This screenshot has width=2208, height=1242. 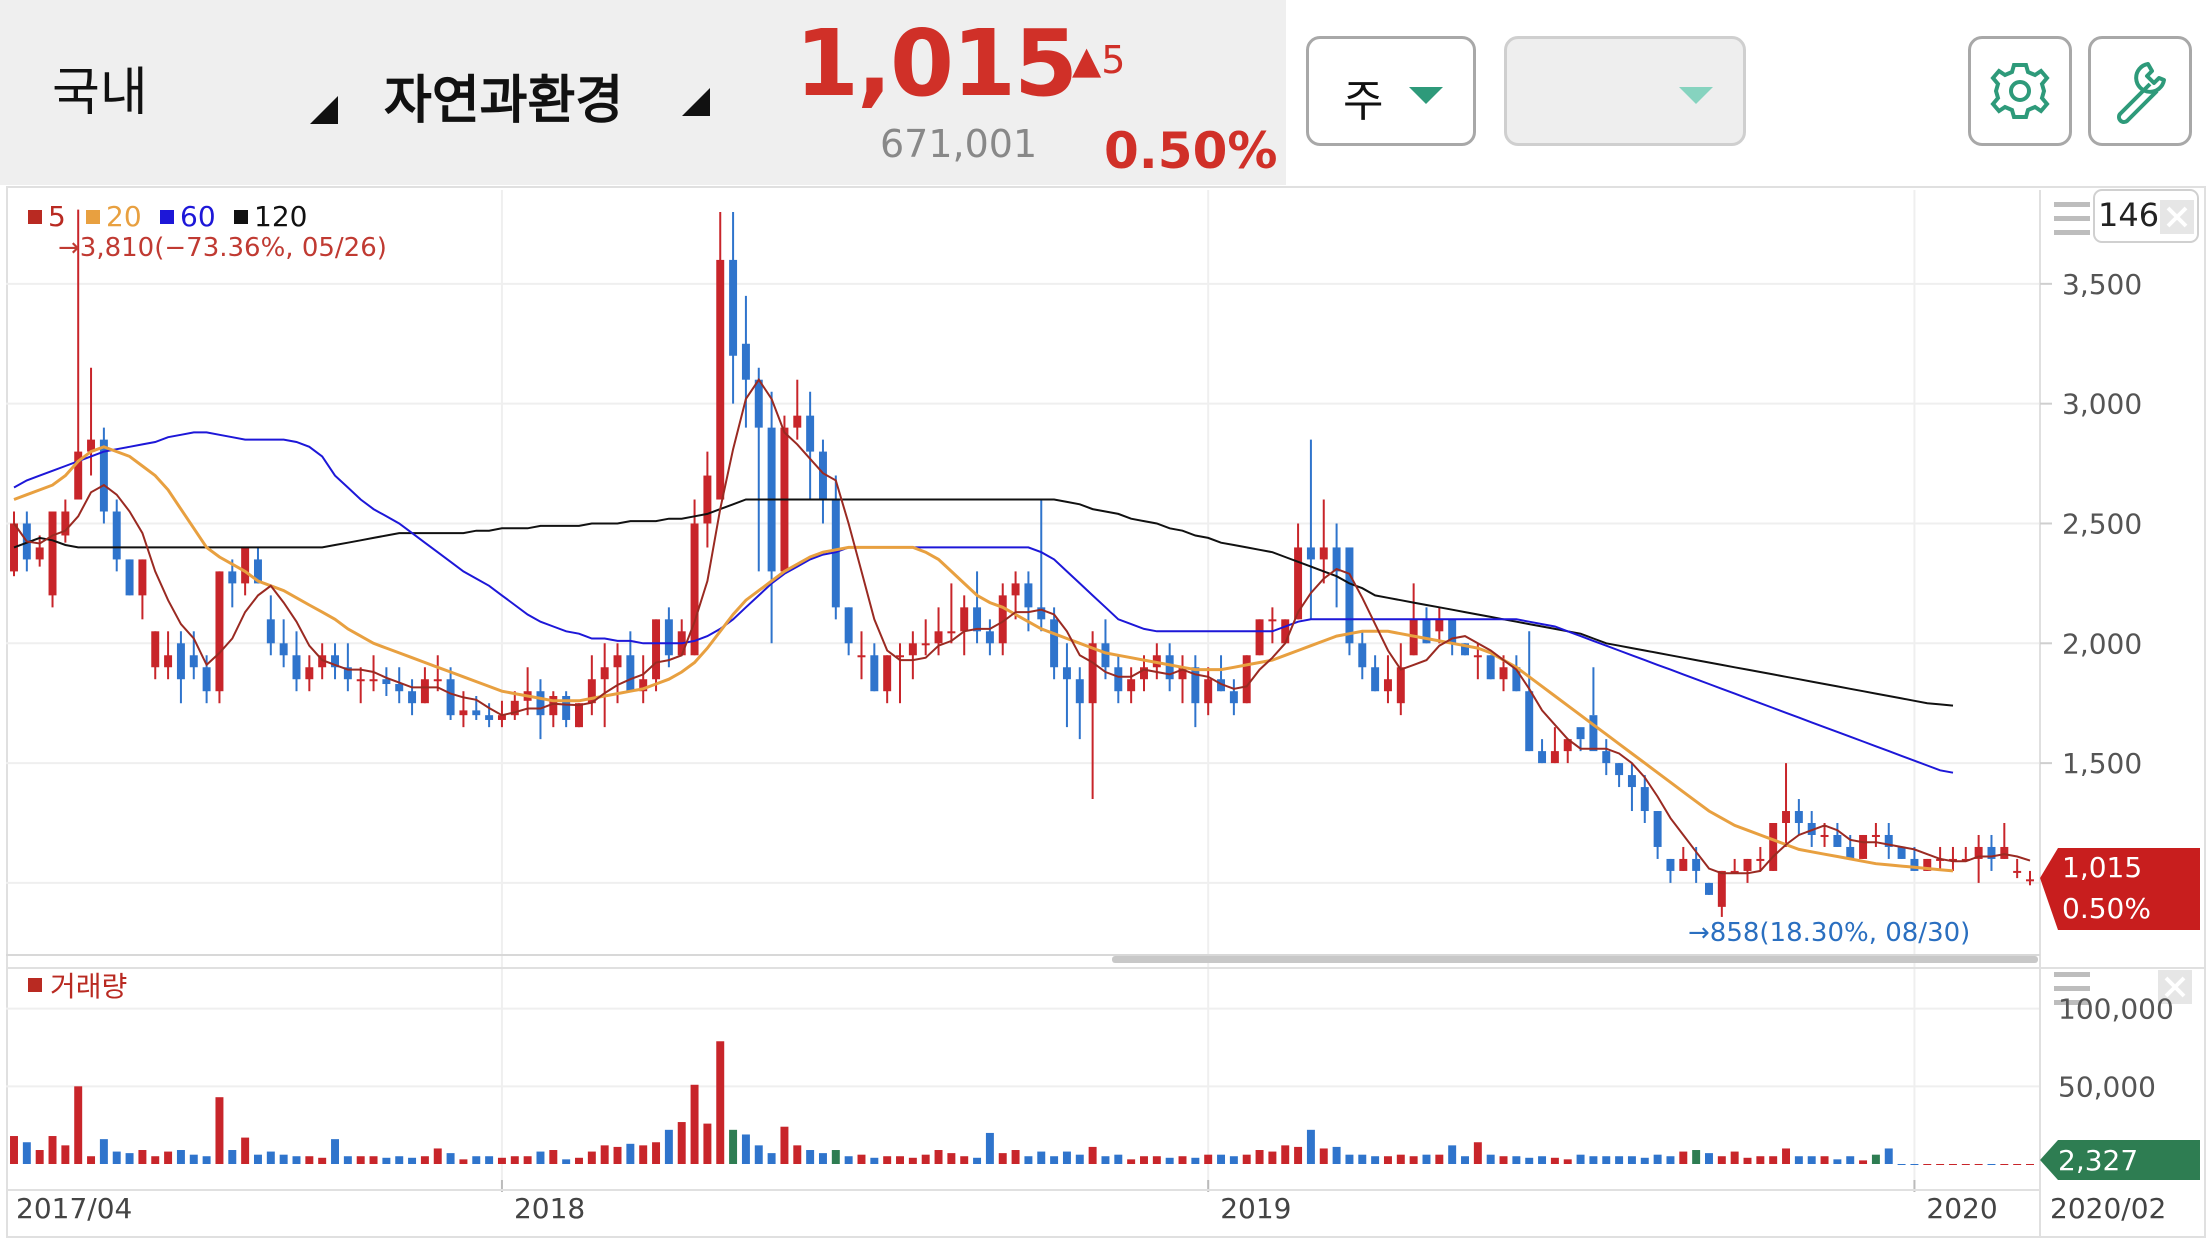 I want to click on period-select: 주, so click(x=1391, y=91).